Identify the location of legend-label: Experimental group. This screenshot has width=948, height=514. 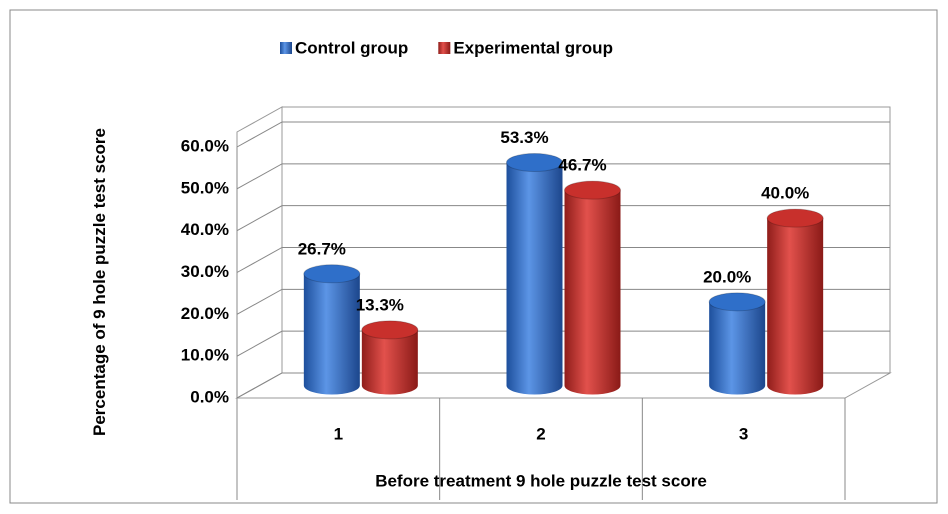
(533, 47).